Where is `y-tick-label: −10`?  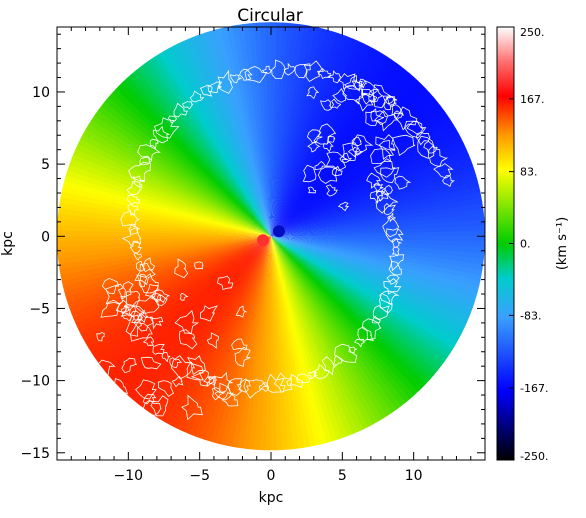 y-tick-label: −10 is located at coordinates (35, 382).